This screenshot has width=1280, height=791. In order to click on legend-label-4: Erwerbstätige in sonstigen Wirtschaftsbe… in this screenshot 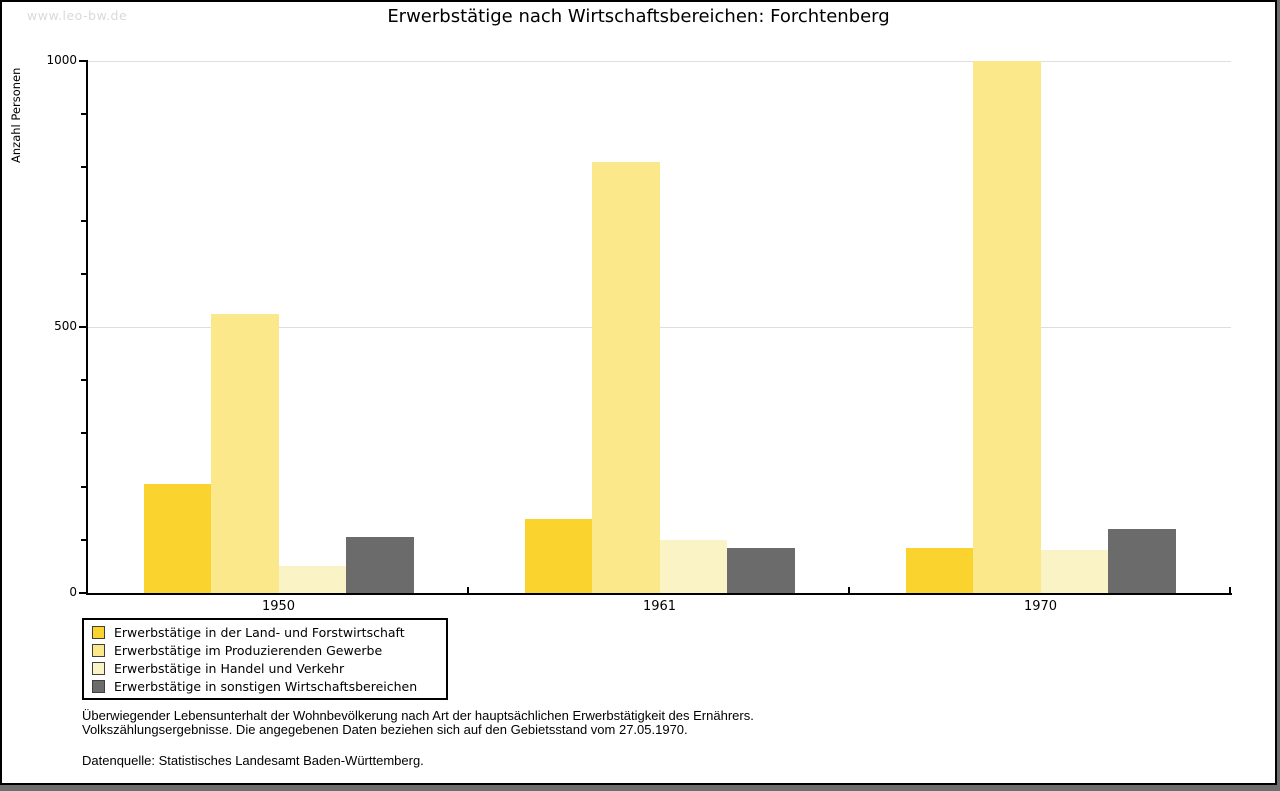, I will do `click(266, 686)`.